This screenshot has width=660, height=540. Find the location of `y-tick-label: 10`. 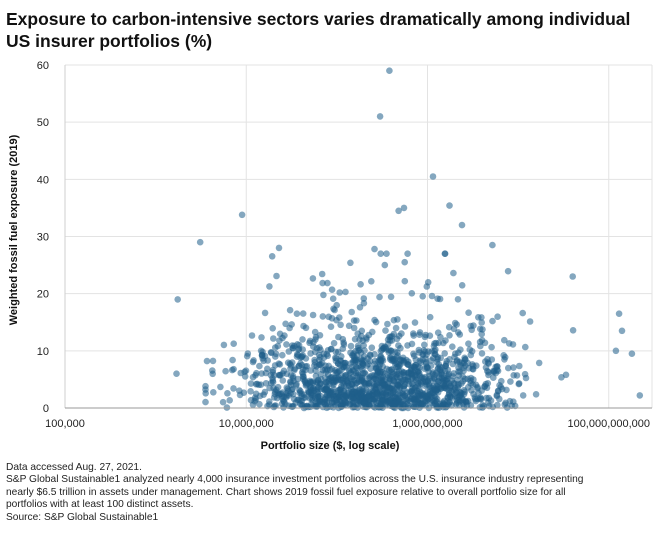

y-tick-label: 10 is located at coordinates (43, 352).